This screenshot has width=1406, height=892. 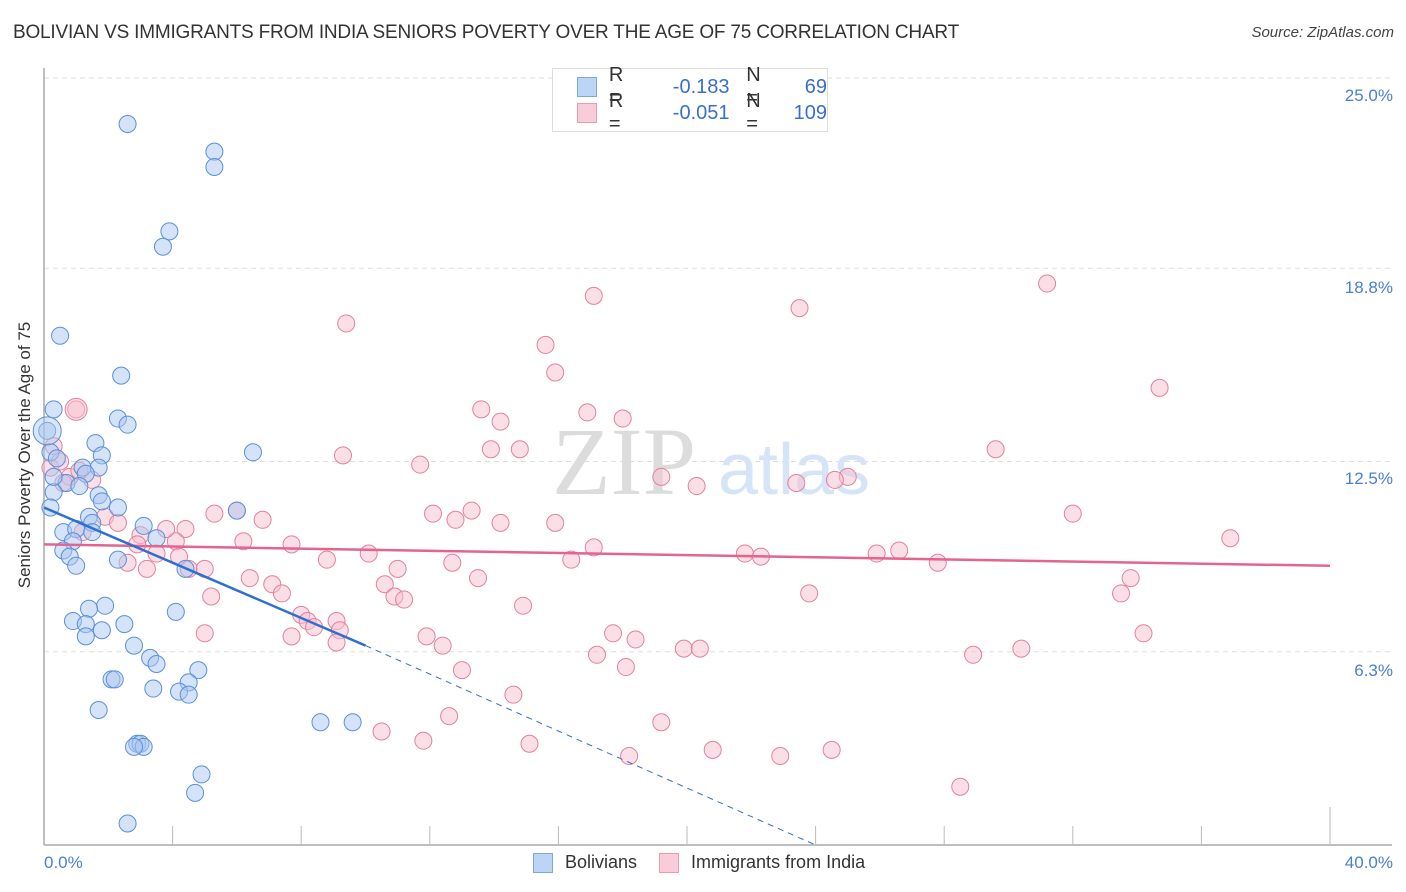 What do you see at coordinates (762, 862) in the screenshot?
I see `legend-item-india: Immigrants from India` at bounding box center [762, 862].